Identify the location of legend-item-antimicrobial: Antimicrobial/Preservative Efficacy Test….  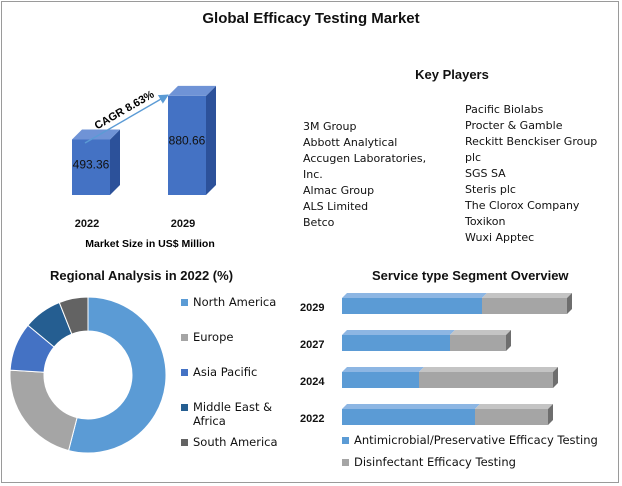
(470, 444).